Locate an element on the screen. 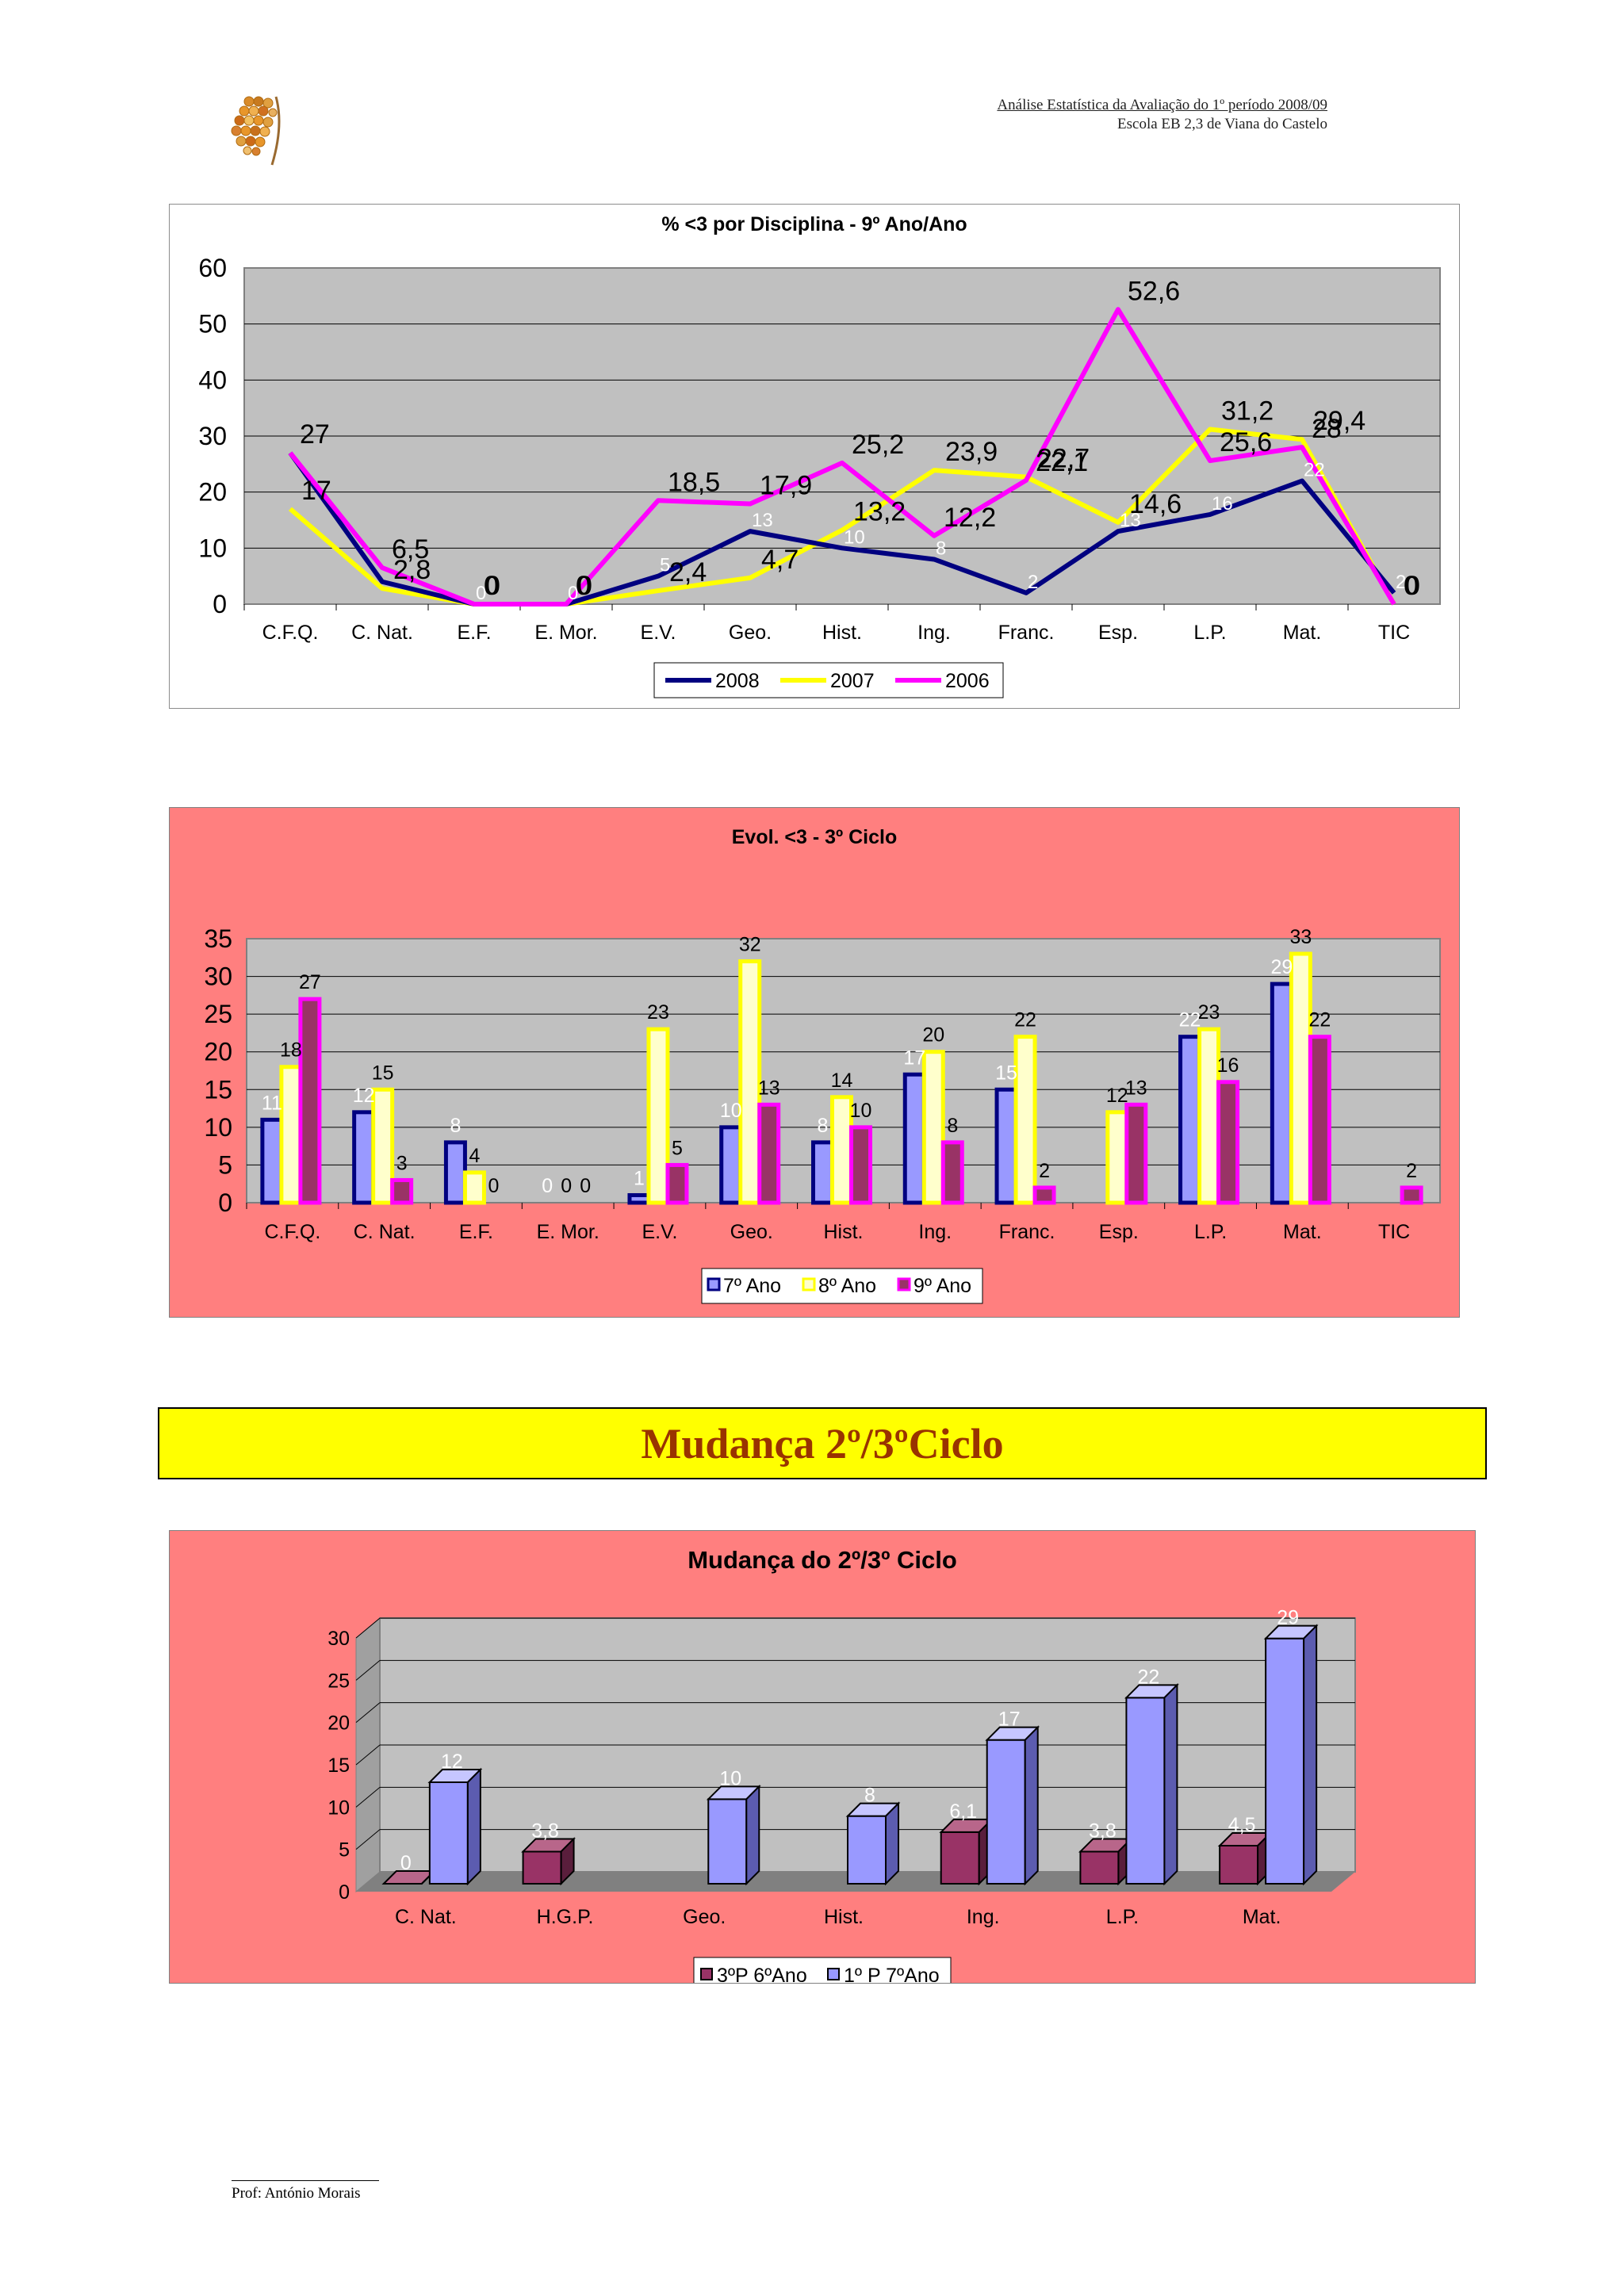 This screenshot has width=1624, height=2296. x-tick-label: C. Nat. is located at coordinates (385, 1232).